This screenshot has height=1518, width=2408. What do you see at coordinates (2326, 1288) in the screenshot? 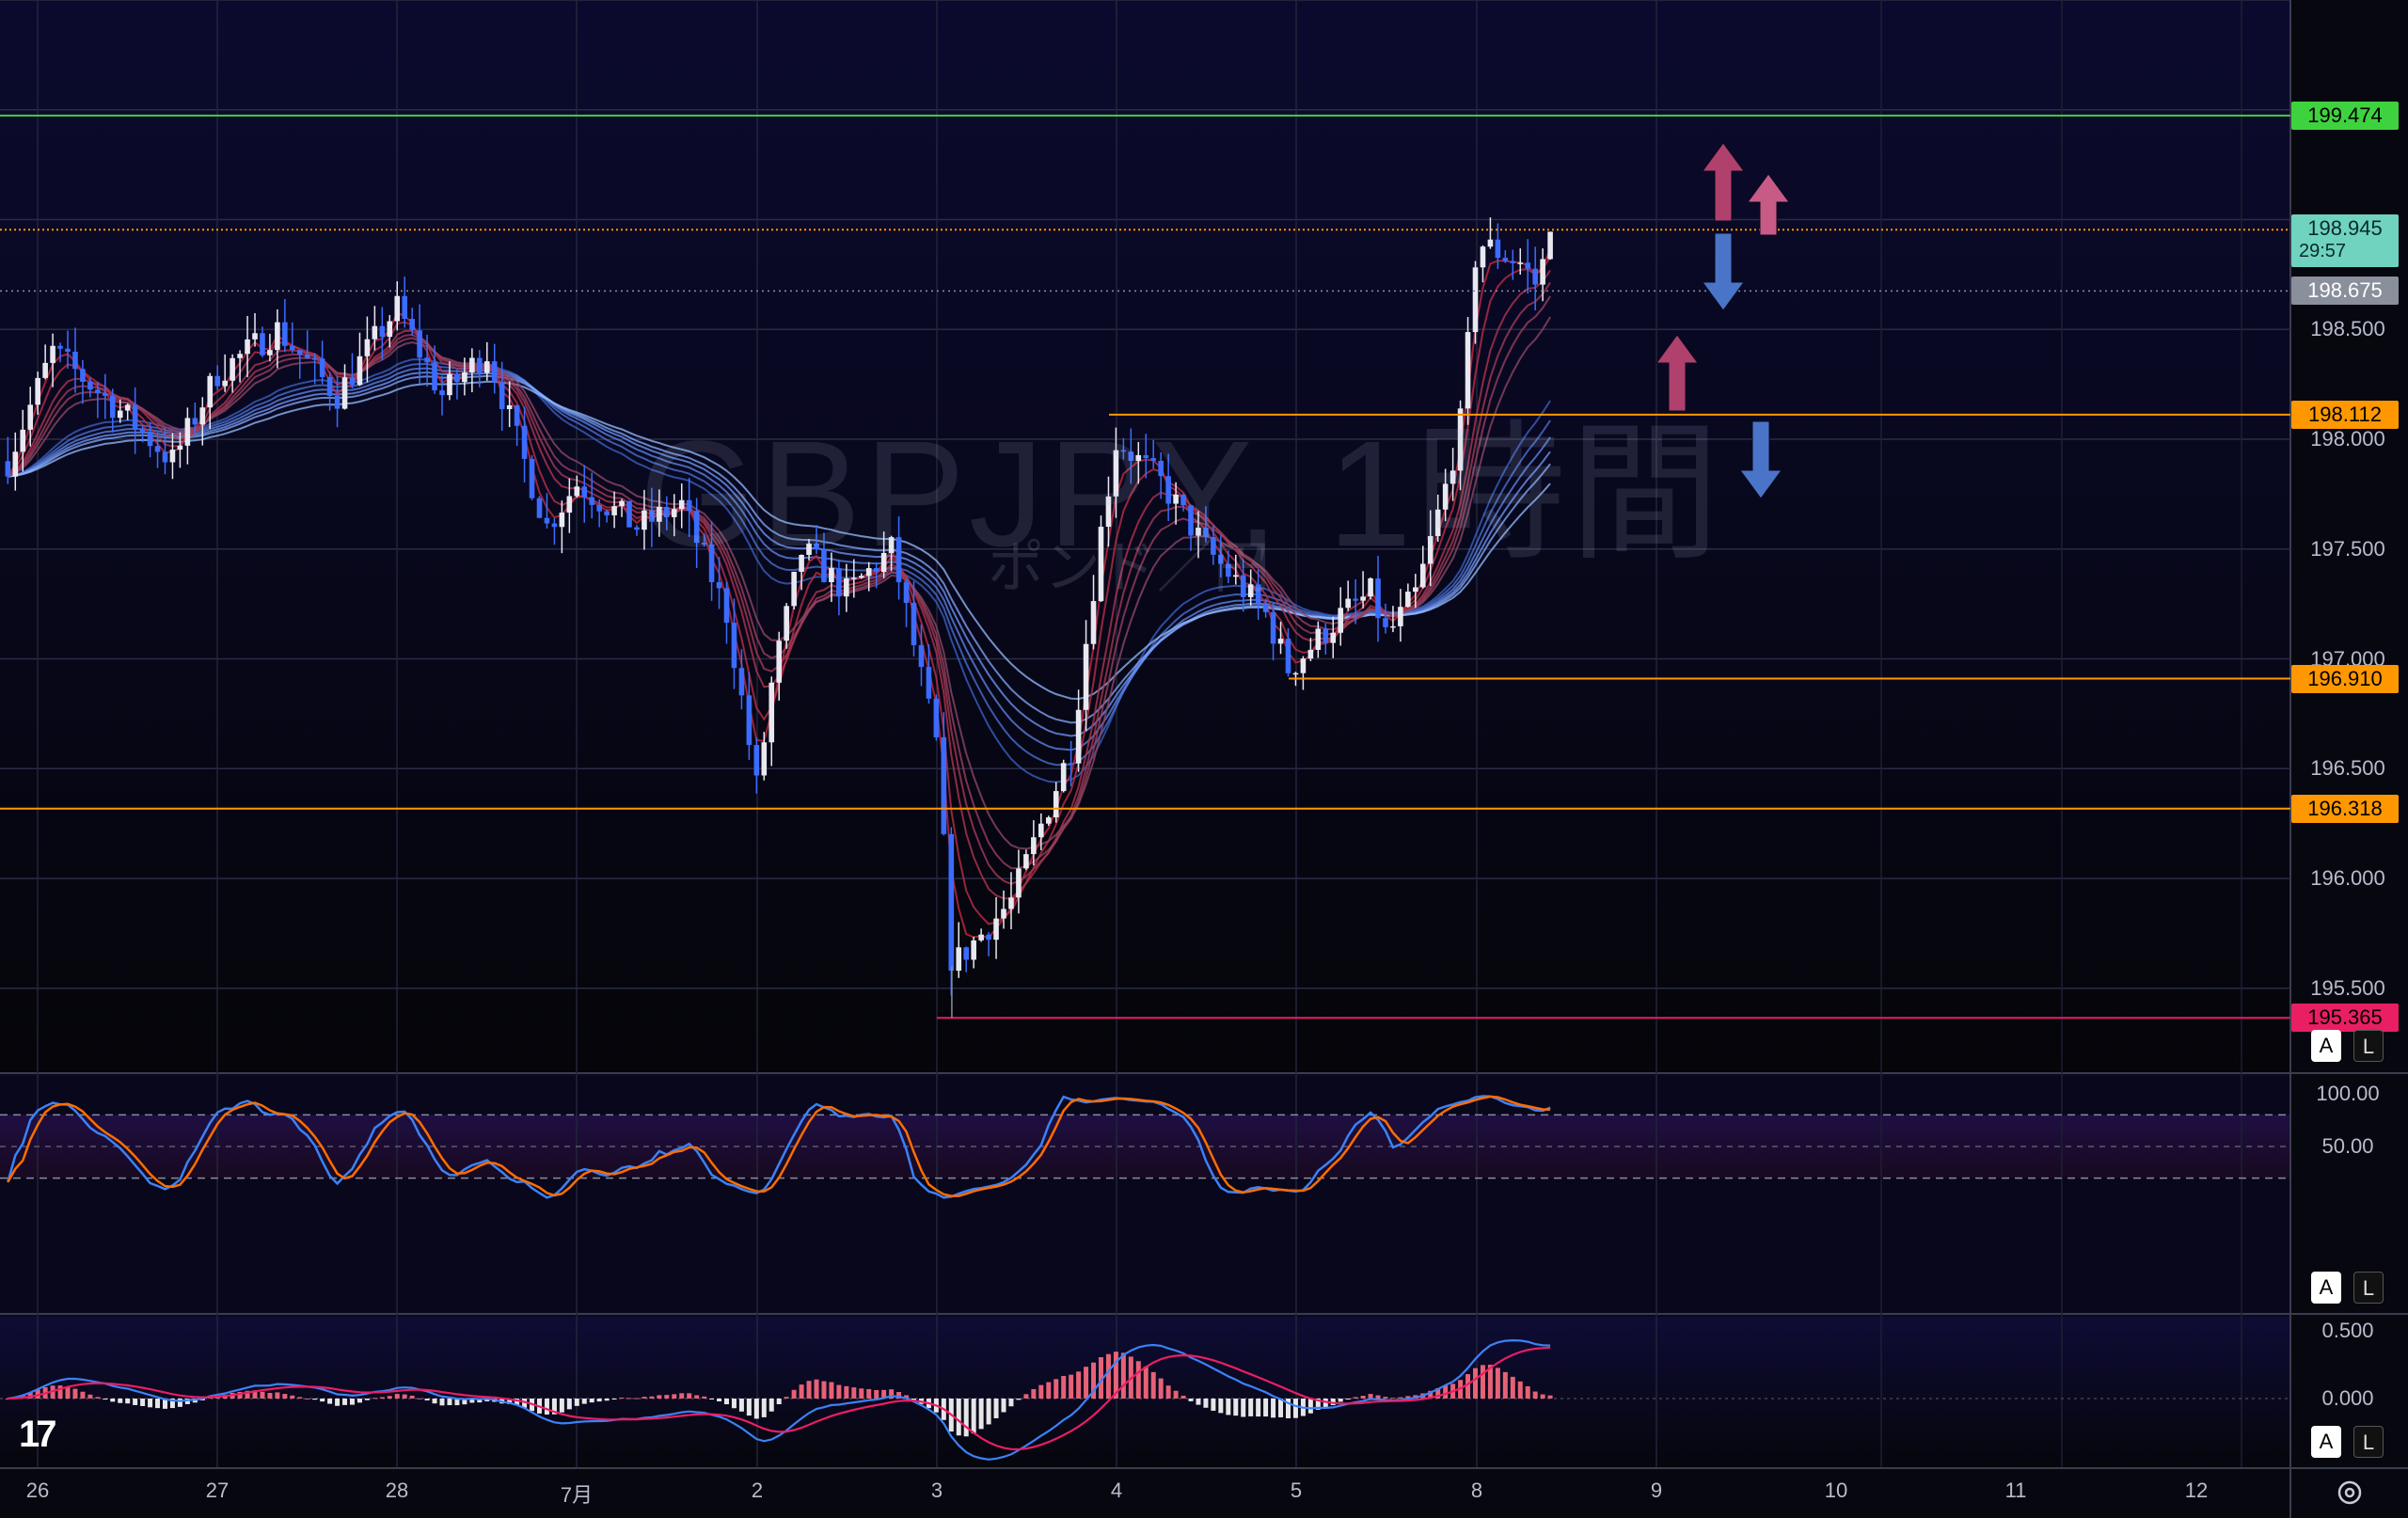
I see `auto-scale-button-stoch: A` at bounding box center [2326, 1288].